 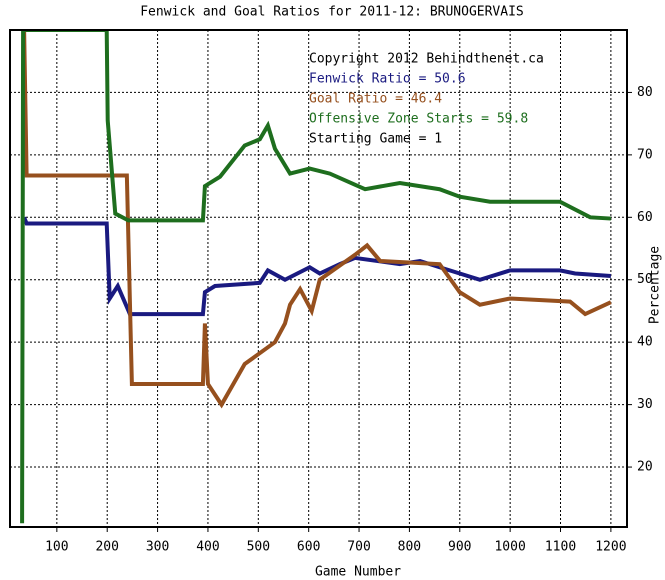 What do you see at coordinates (645, 342) in the screenshot?
I see `y-tick-label: 40` at bounding box center [645, 342].